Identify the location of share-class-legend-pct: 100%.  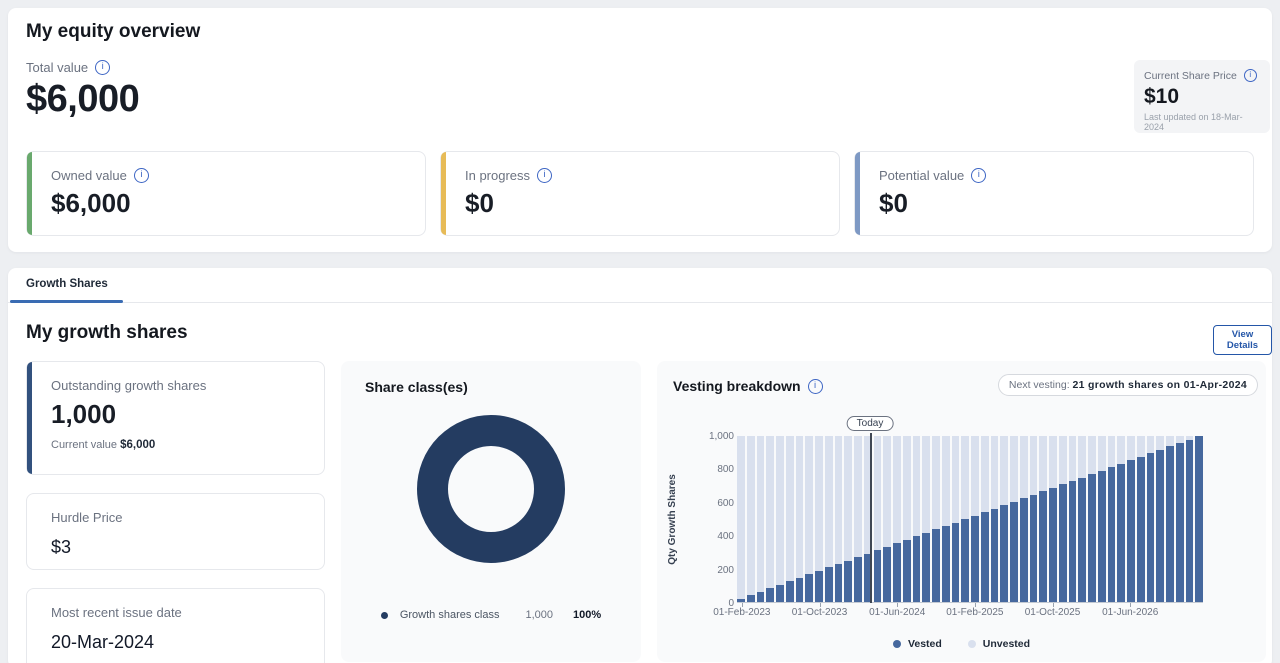
(587, 615).